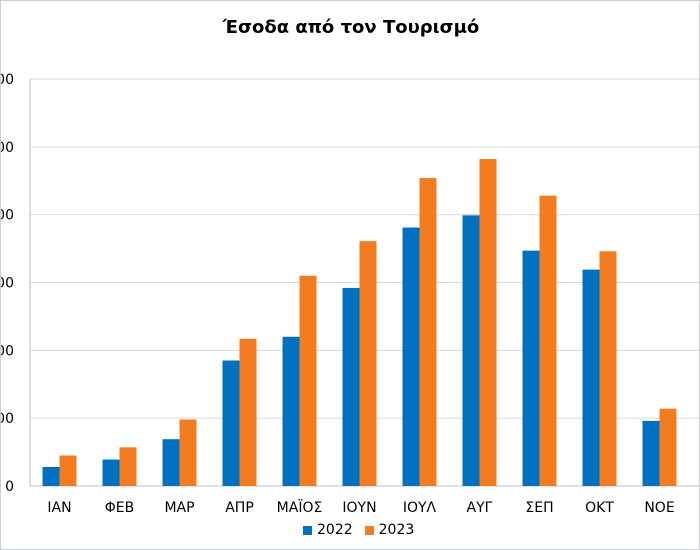 This screenshot has height=550, width=700. Describe the element at coordinates (128, 466) in the screenshot. I see `bar-2023-ΦΕΒ` at that location.